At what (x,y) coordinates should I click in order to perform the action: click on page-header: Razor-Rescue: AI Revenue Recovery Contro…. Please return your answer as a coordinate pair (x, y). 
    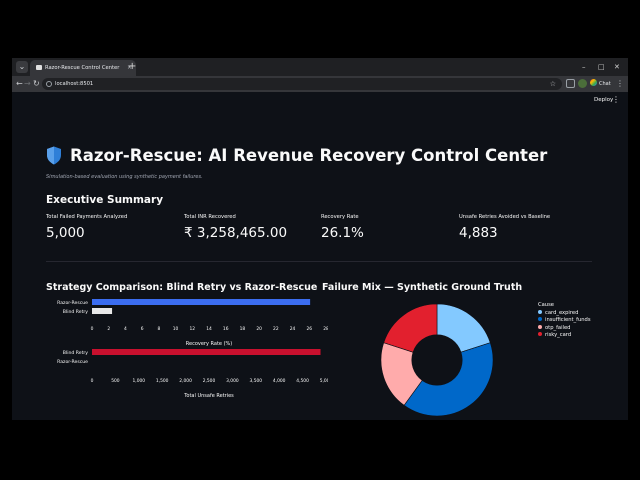
    Looking at the image, I should click on (296, 155).